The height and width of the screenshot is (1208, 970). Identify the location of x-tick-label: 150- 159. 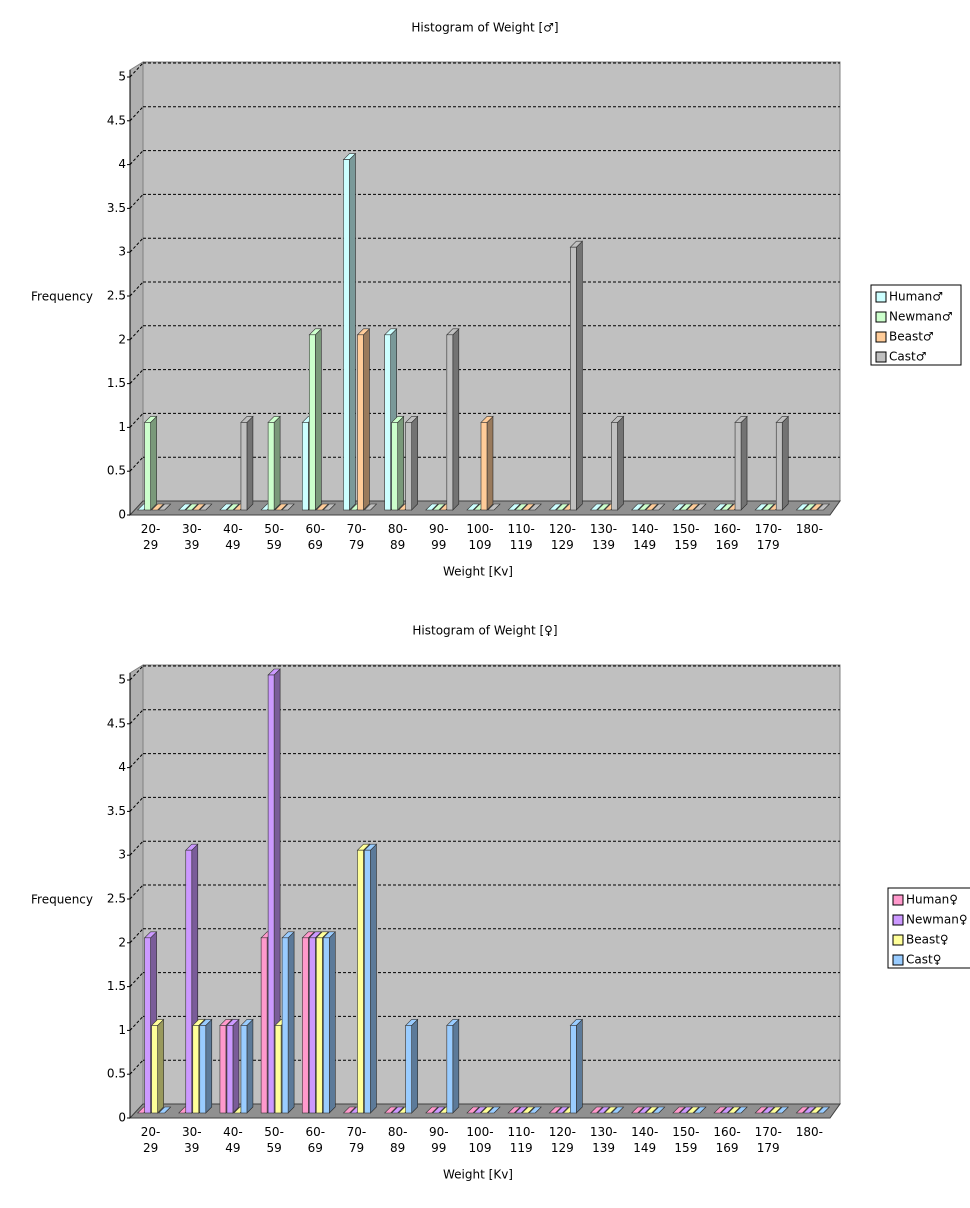
(686, 1140).